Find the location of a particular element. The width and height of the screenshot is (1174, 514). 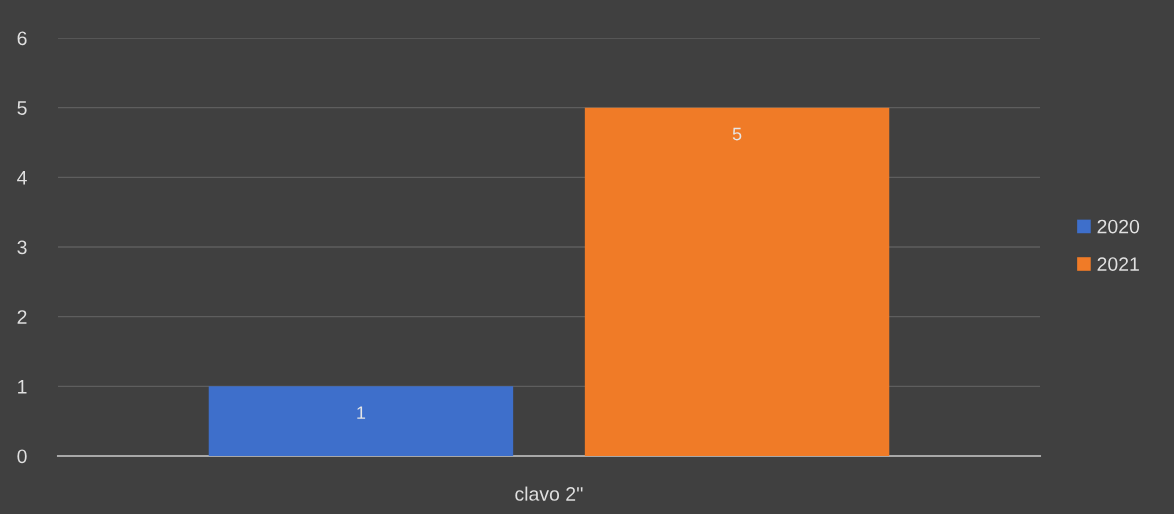

data-label: 1 is located at coordinates (361, 412).